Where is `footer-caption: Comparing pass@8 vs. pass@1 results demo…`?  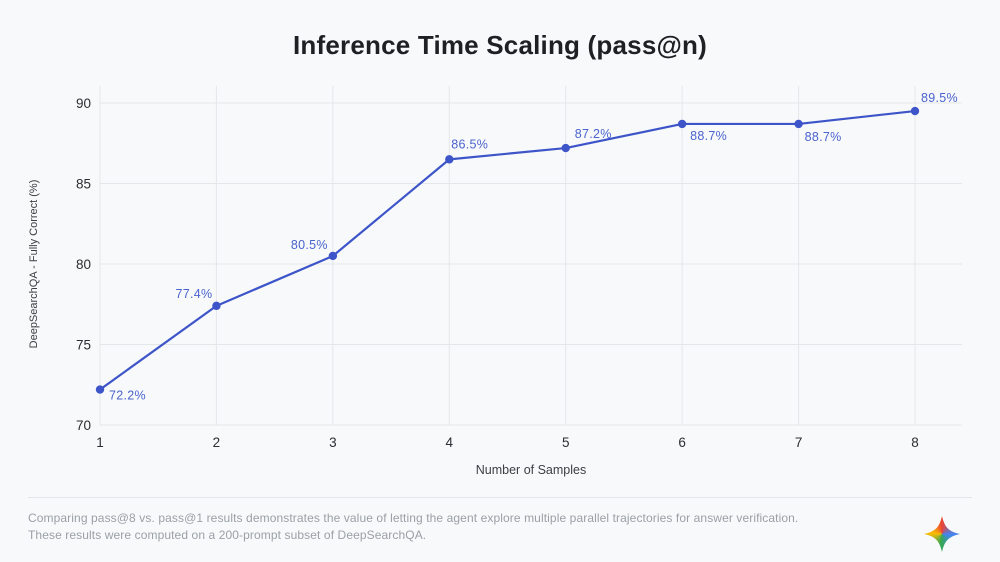
footer-caption: Comparing pass@8 vs. pass@1 results demo… is located at coordinates (458, 527).